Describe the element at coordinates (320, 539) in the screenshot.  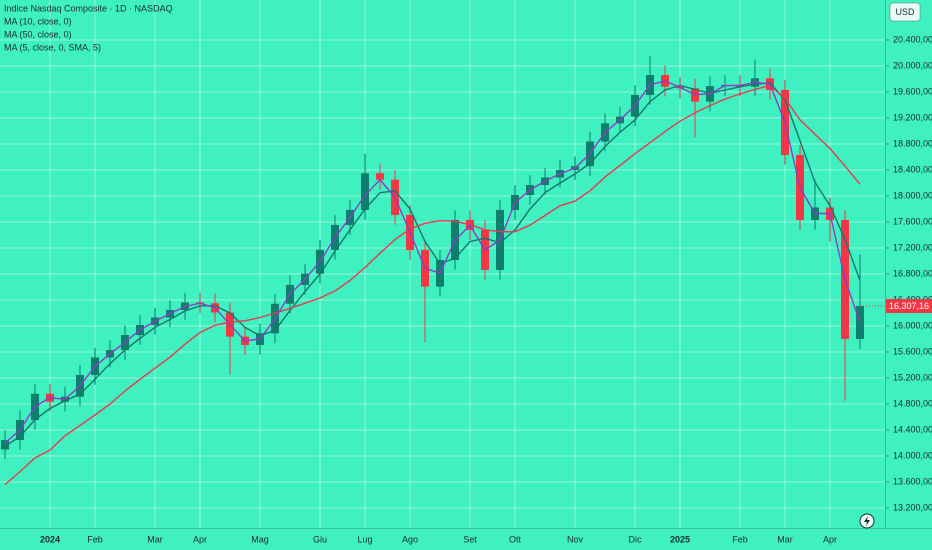
I see `x-tick-label: Giu` at that location.